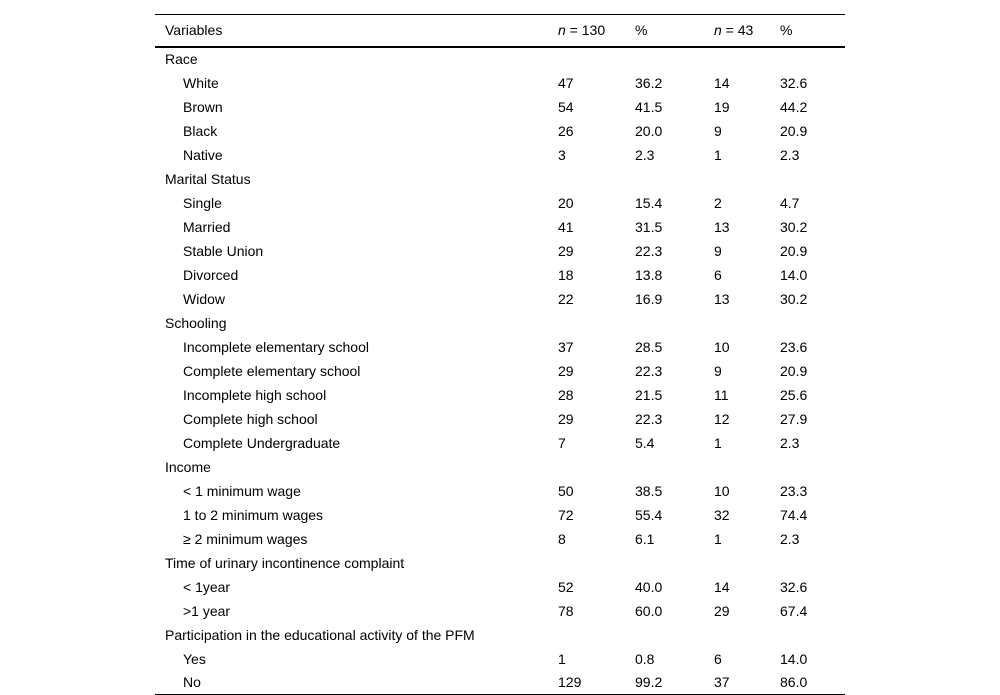 Image resolution: width=1000 pixels, height=695 pixels. Describe the element at coordinates (500, 323) in the screenshot. I see `section-row: Schooling` at that location.